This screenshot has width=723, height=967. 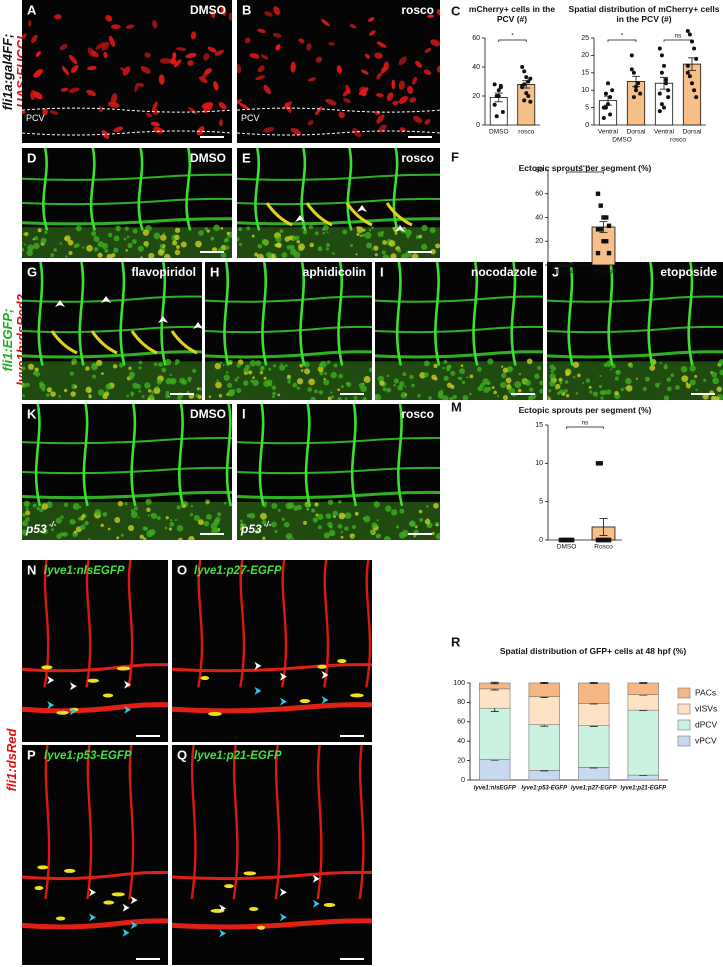 What do you see at coordinates (526, 132) in the screenshot?
I see `x-tick-label: rosco` at bounding box center [526, 132].